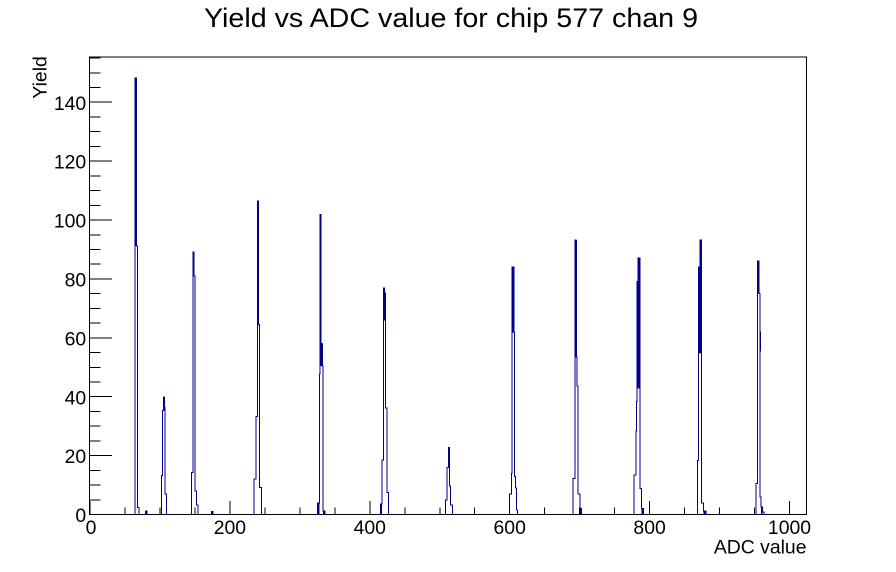 The width and height of the screenshot is (896, 572). I want to click on svg-text: 1000, so click(789, 528).